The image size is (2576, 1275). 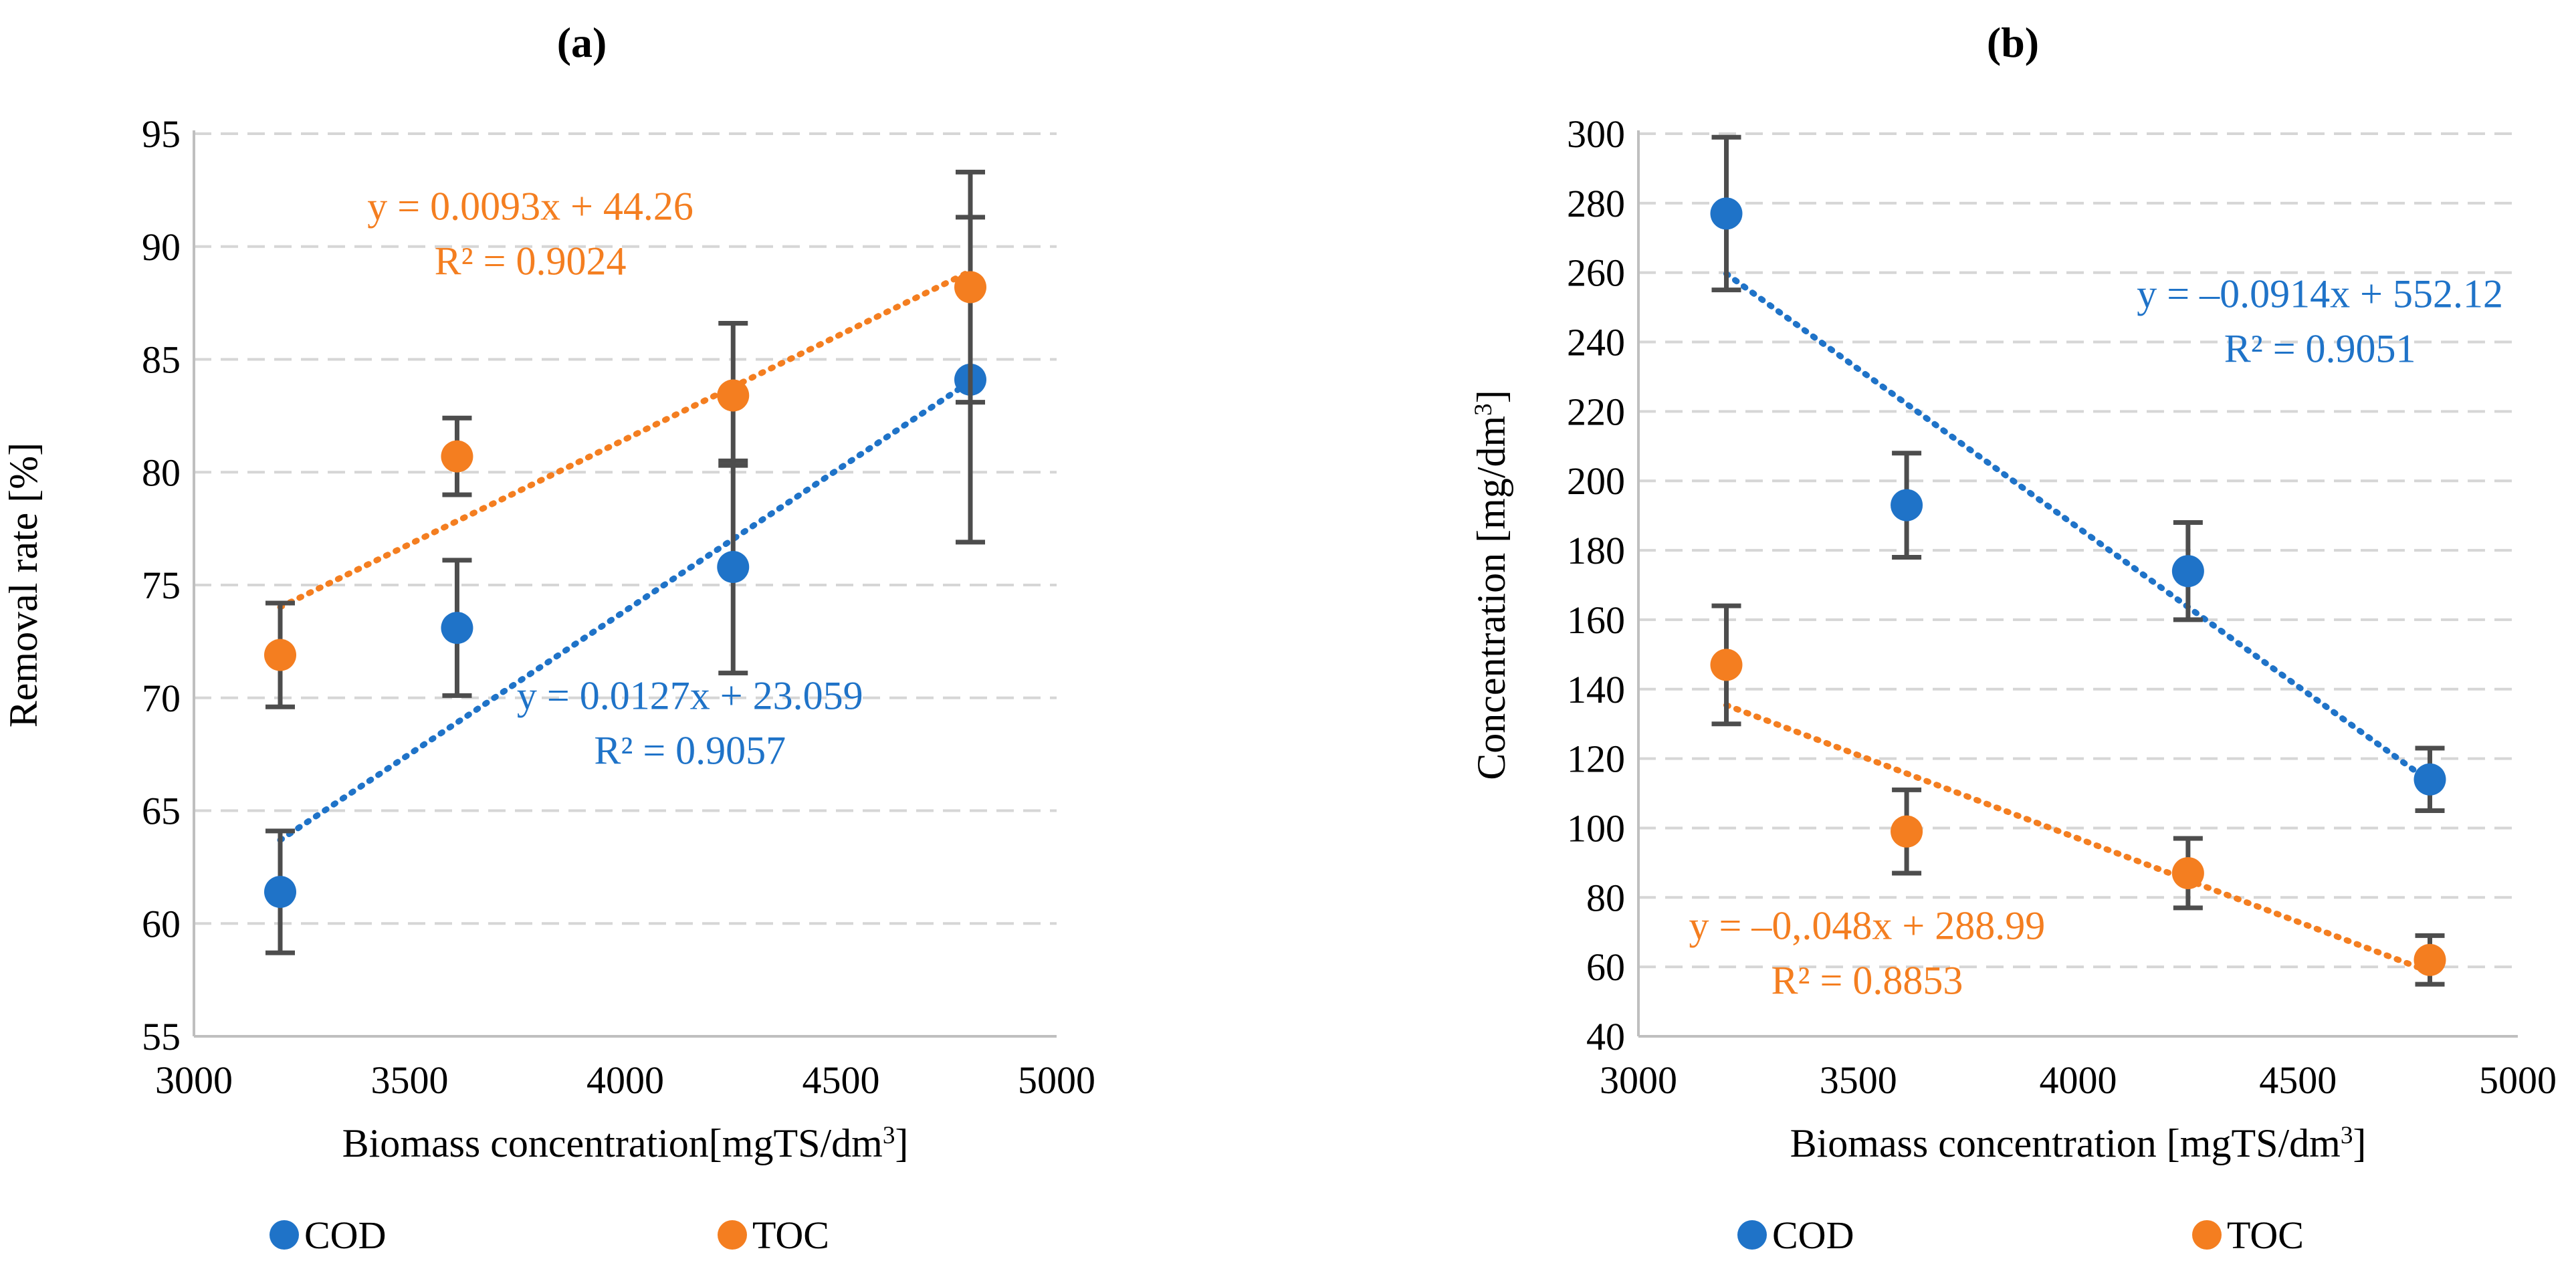 I want to click on y-tick-label: 95, so click(x=161, y=134).